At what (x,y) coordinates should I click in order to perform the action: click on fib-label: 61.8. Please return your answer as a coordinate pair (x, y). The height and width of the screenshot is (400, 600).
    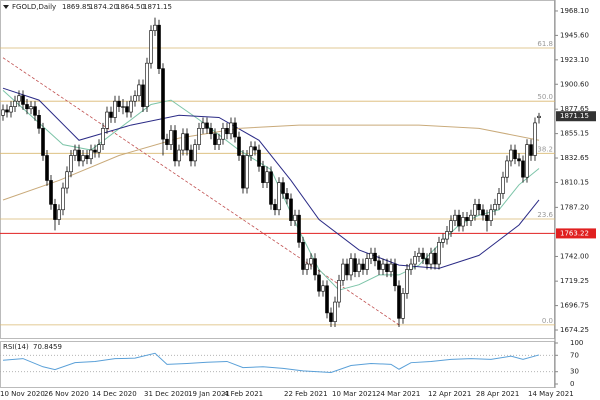
    Looking at the image, I should click on (545, 44).